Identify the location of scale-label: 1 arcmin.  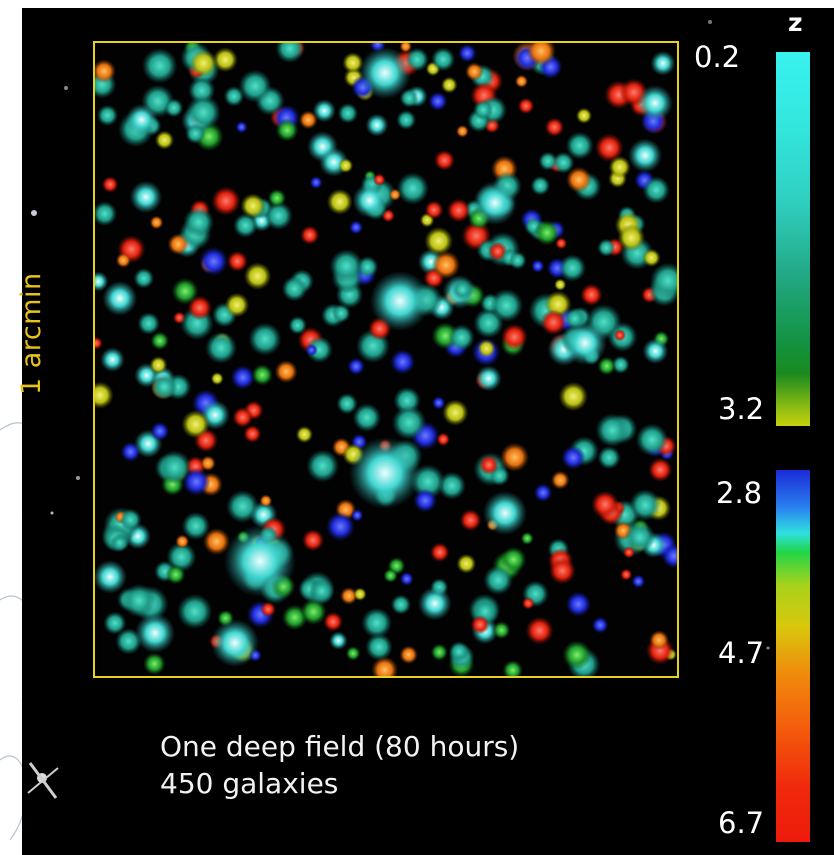
(31, 333).